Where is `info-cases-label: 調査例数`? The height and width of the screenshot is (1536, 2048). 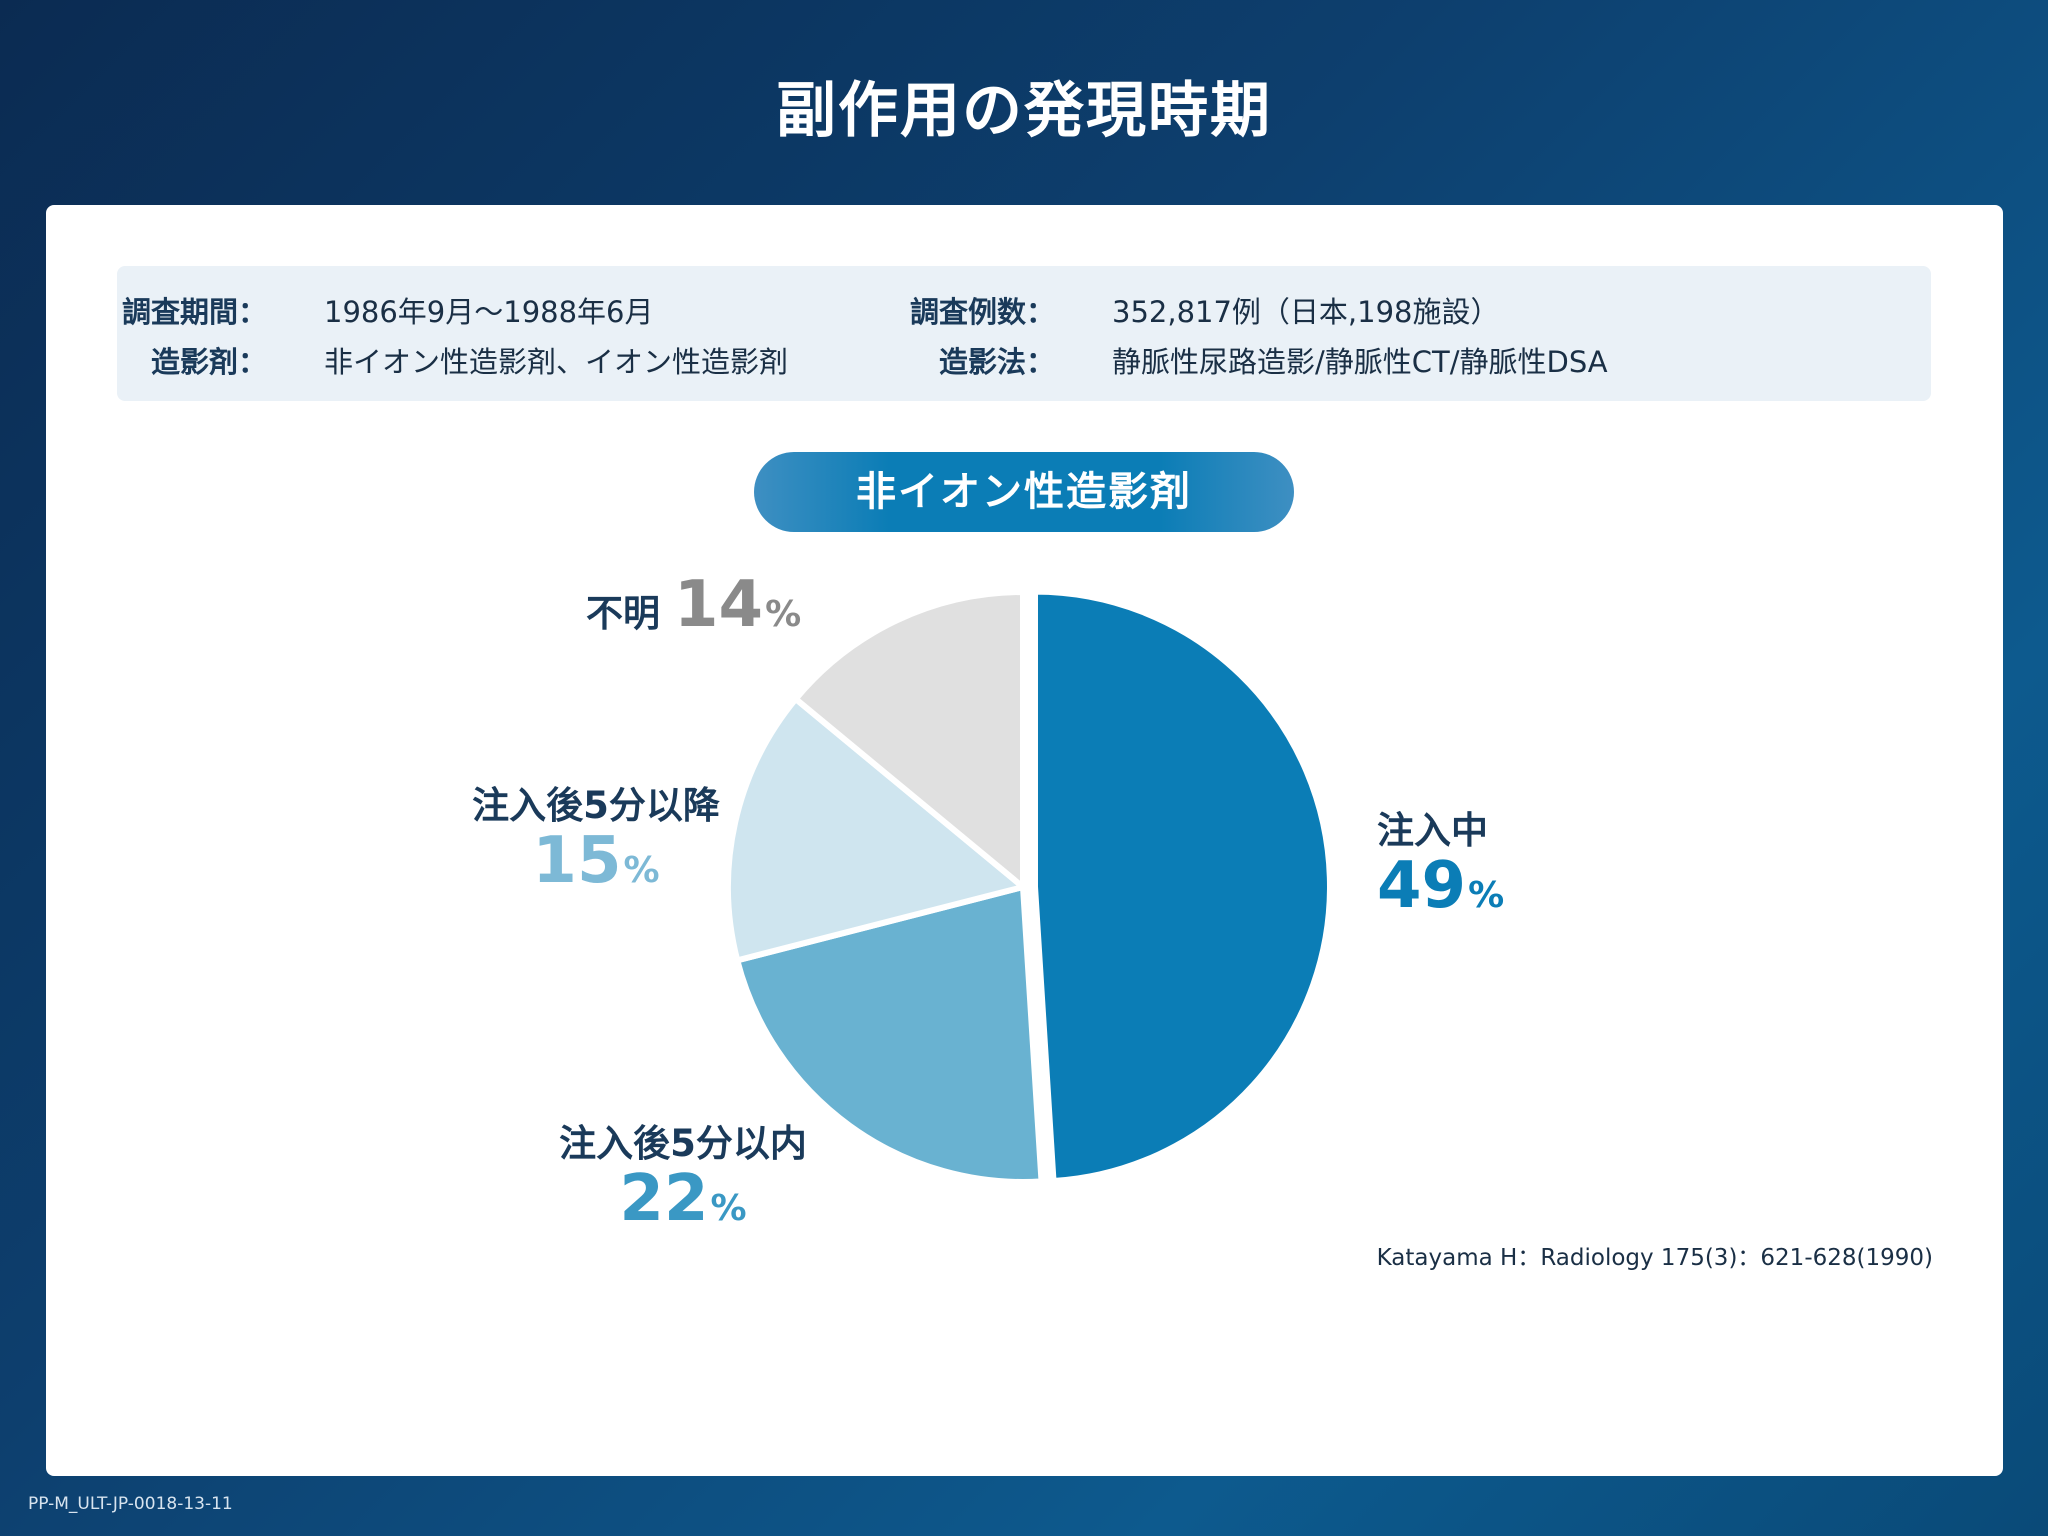 info-cases-label: 調査例数 is located at coordinates (980, 310).